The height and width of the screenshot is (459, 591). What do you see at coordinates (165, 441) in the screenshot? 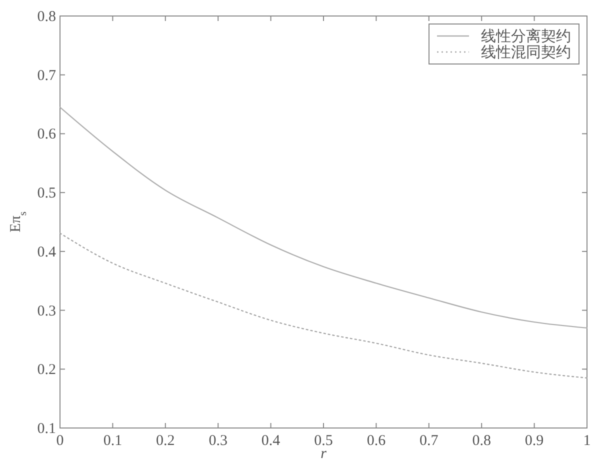
I see `x-tick-label: 0.2` at bounding box center [165, 441].